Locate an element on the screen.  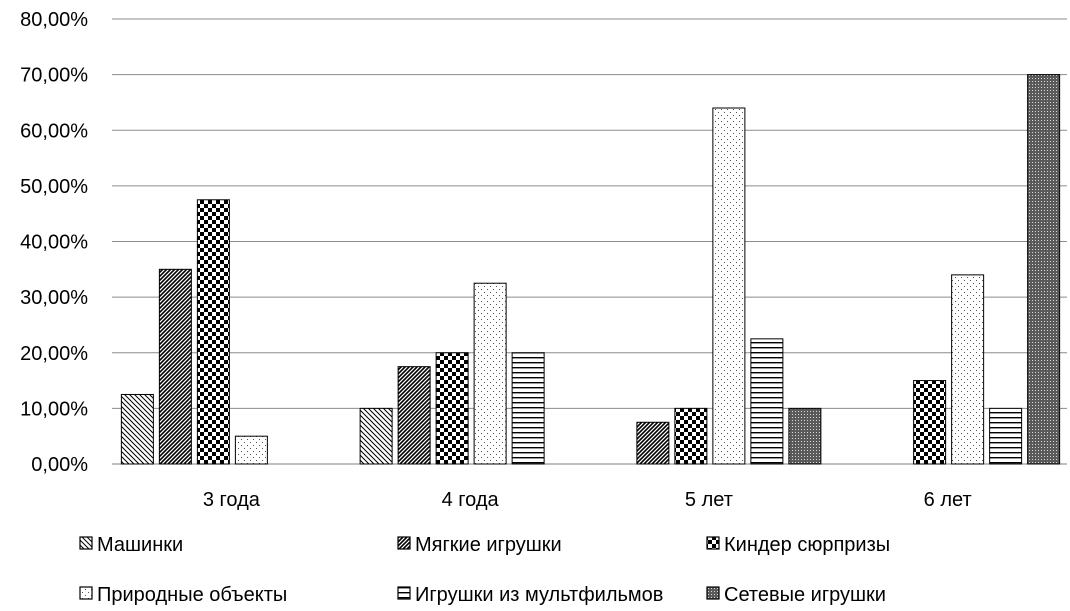
legend-label: Игрушки из мультфильмов is located at coordinates (539, 595).